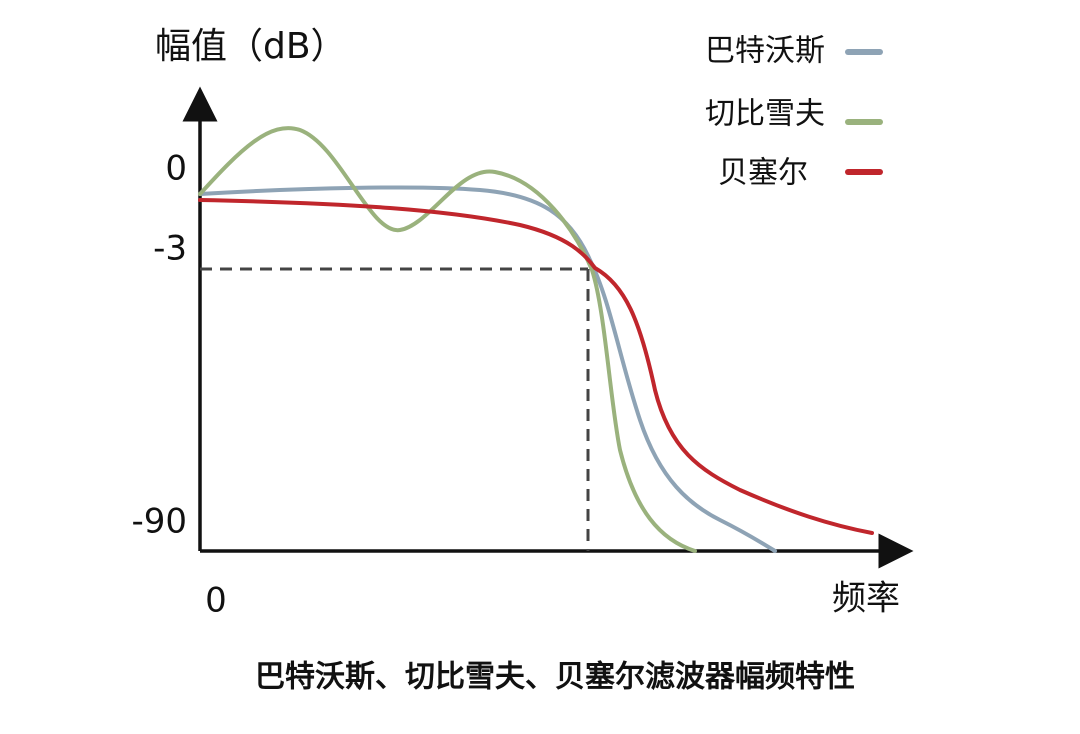 This screenshot has height=734, width=1080. Describe the element at coordinates (216, 601) in the screenshot. I see `x-origin-label: 0` at that location.